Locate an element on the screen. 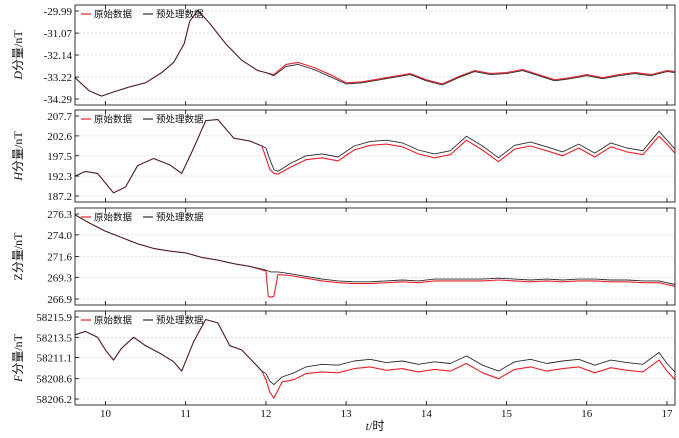  panel-z-ylabel-rest: Z分量/nT is located at coordinates (18, 256).